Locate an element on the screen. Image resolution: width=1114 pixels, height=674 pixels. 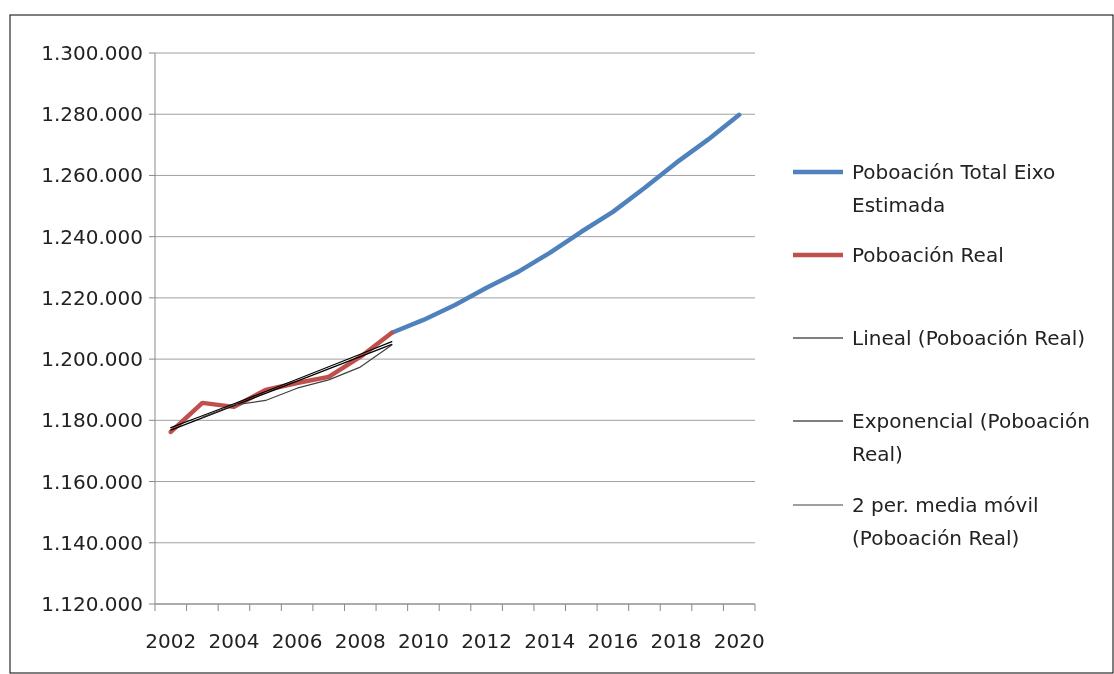
y-tick-label: 1.140.000 is located at coordinates (92, 542).